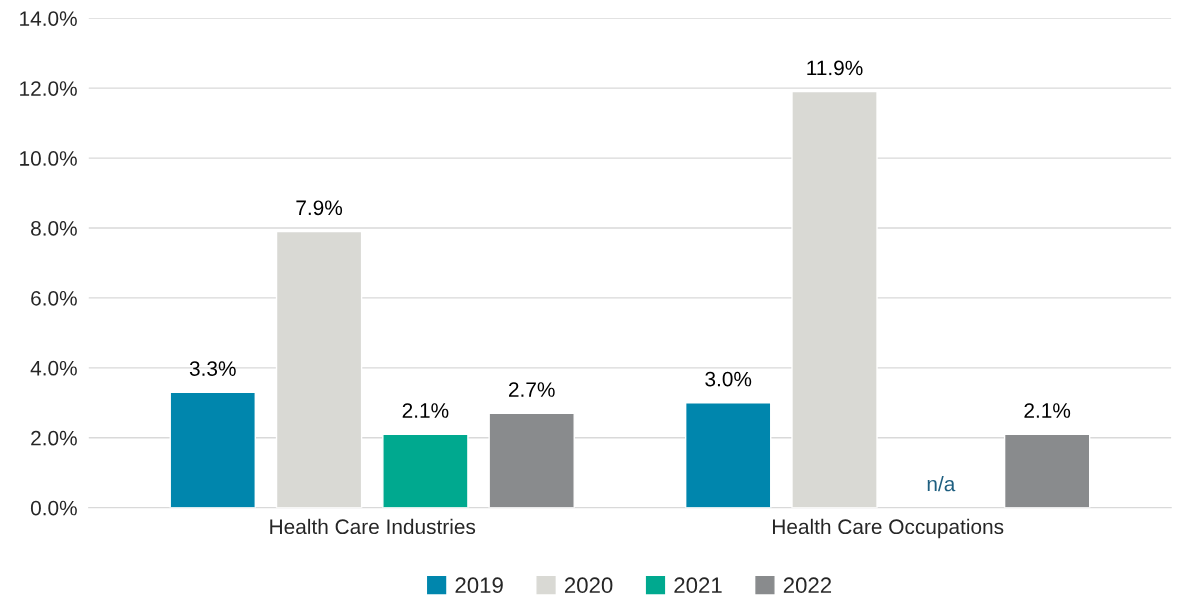 Image resolution: width=1183 pixels, height=608 pixels. I want to click on legend-label: 2019, so click(479, 585).